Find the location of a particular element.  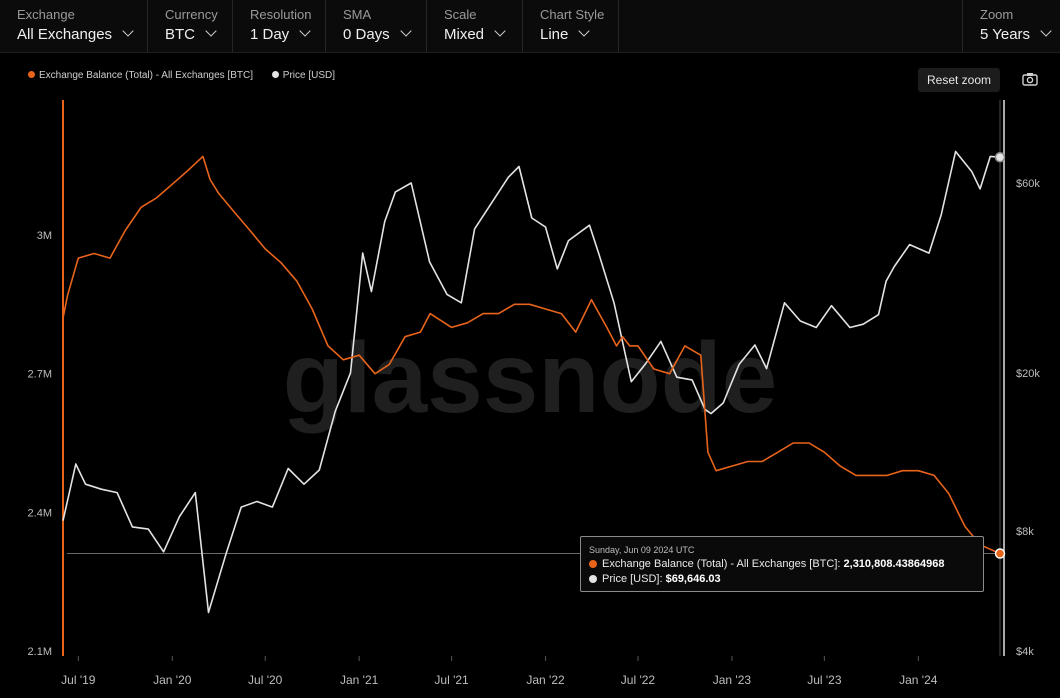

price-hover-point is located at coordinates (1000, 157).